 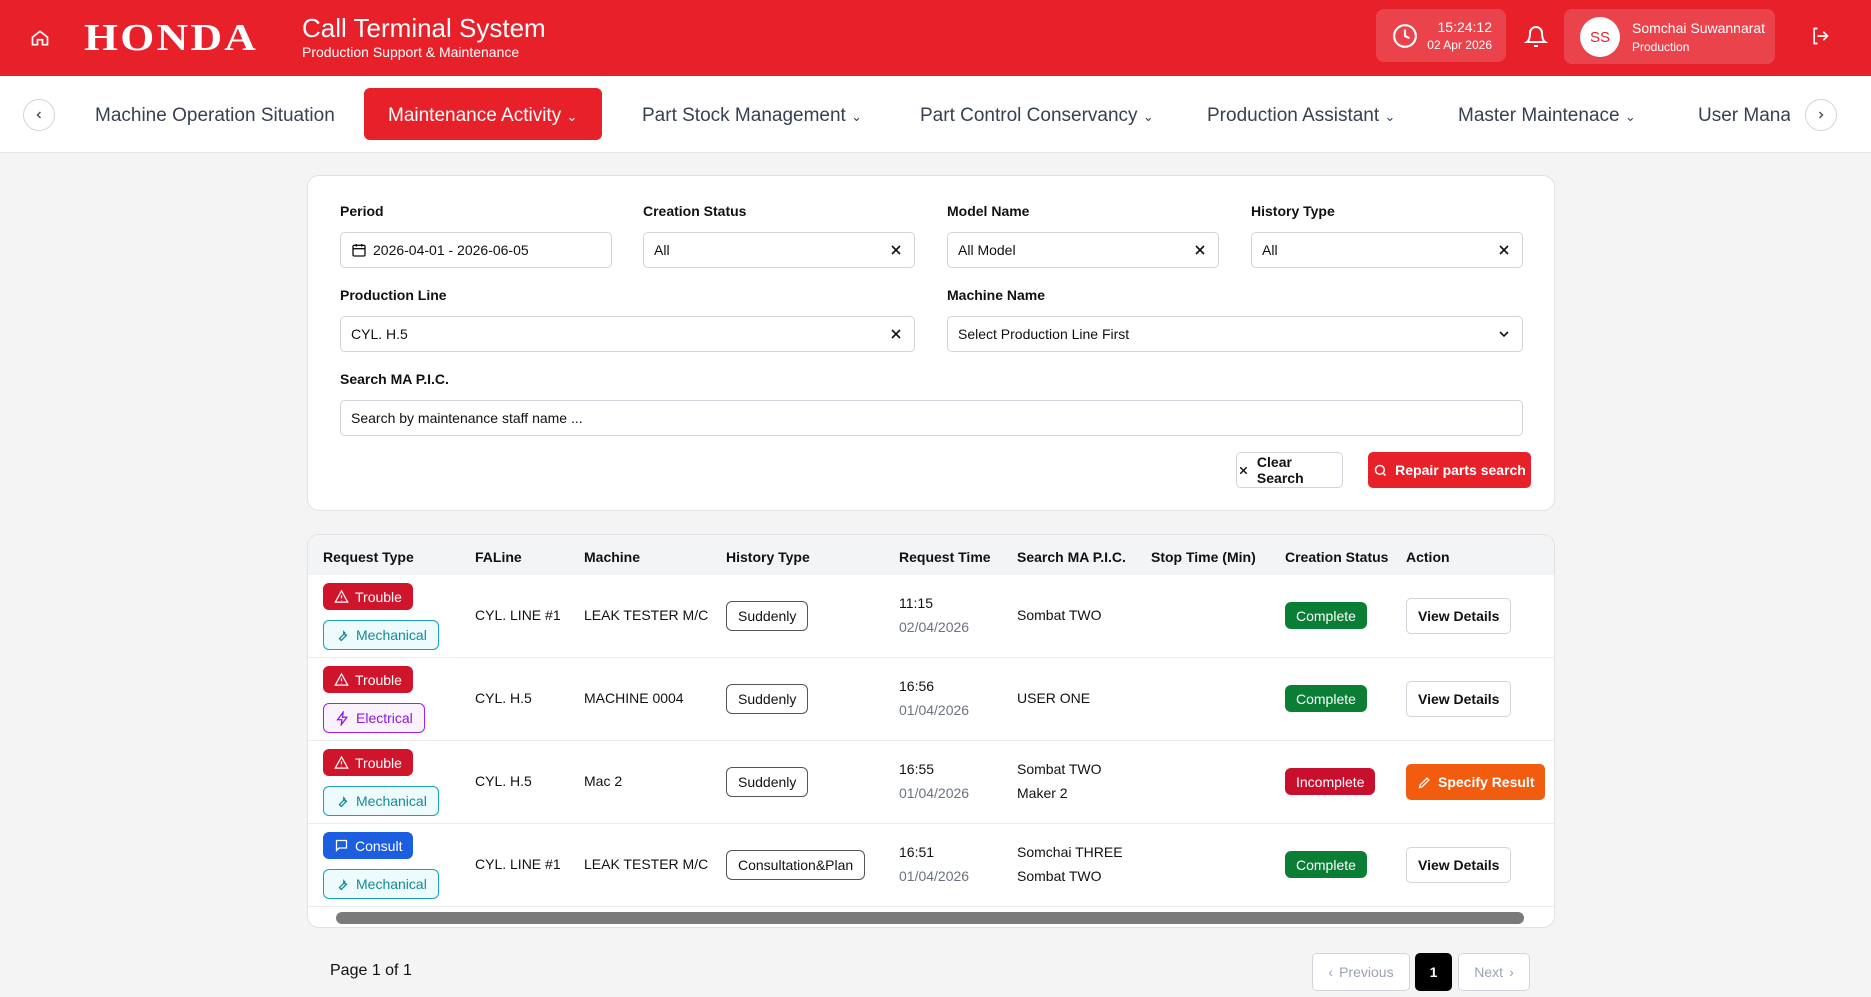 I want to click on brand-logo: HONDA, so click(x=171, y=38).